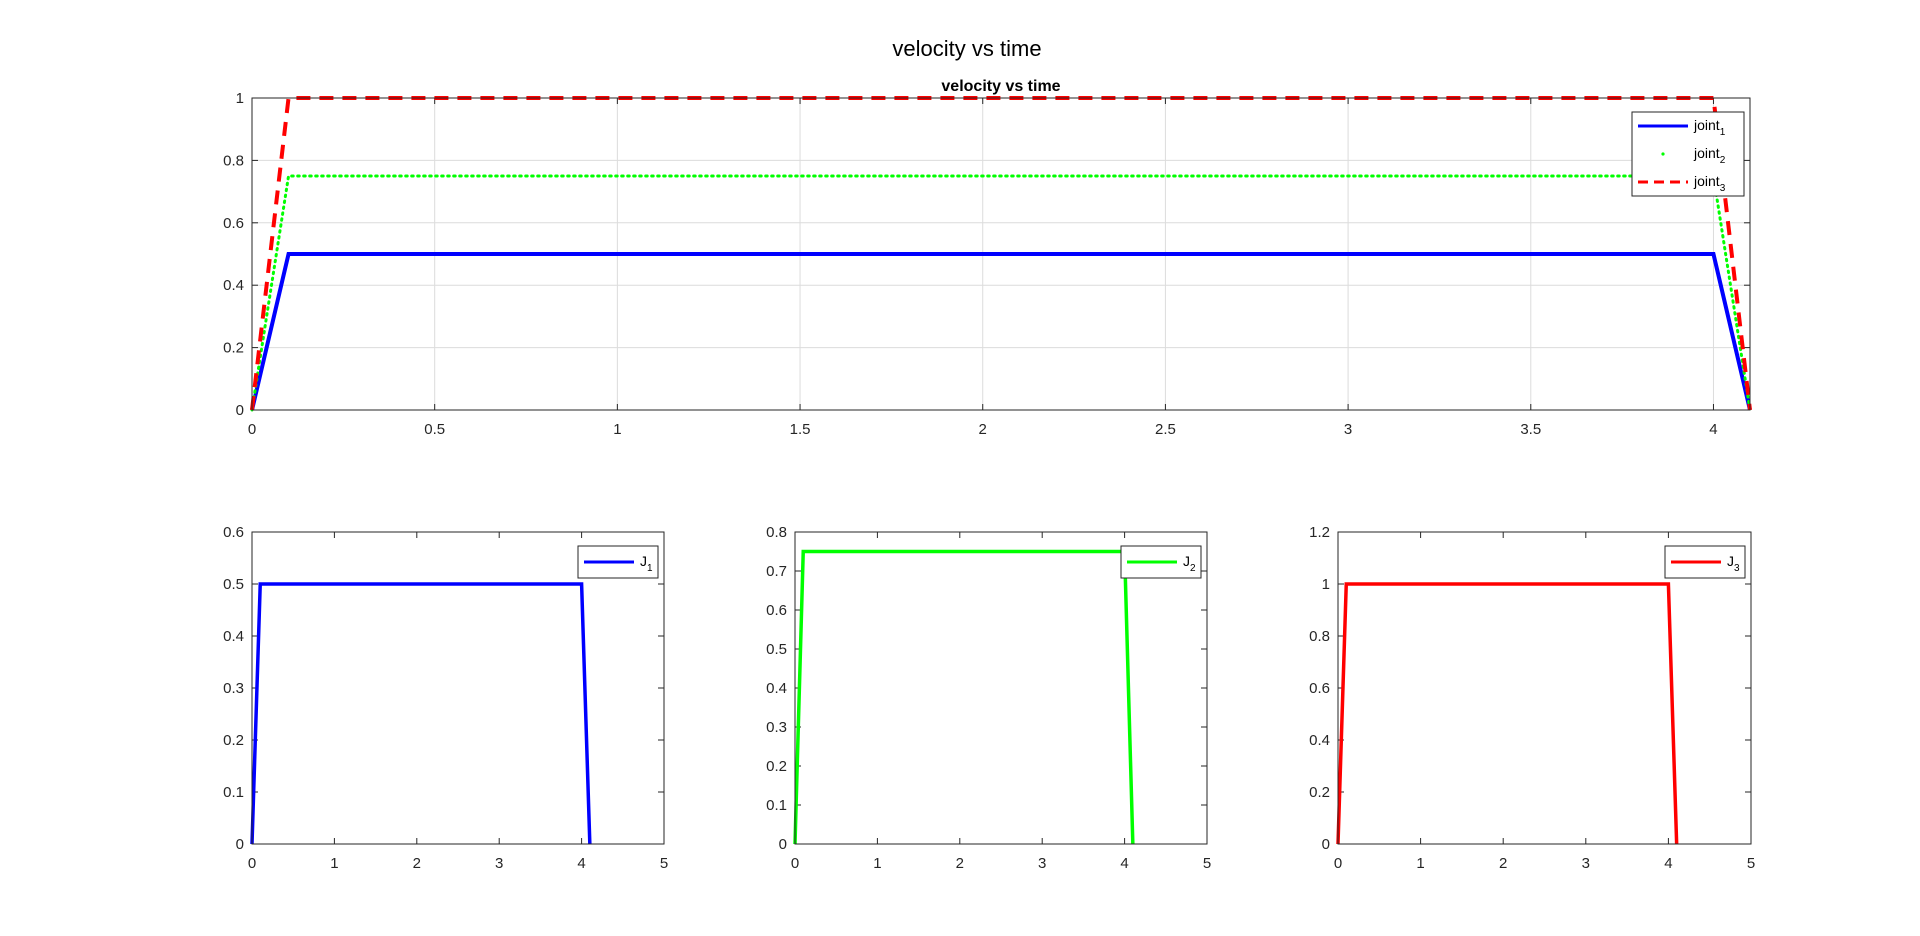  I want to click on legend-label: J3, so click(1733, 563).